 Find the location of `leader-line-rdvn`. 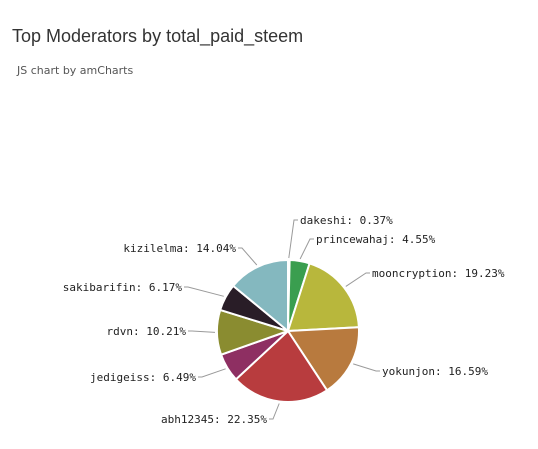

leader-line-rdvn is located at coordinates (202, 331).